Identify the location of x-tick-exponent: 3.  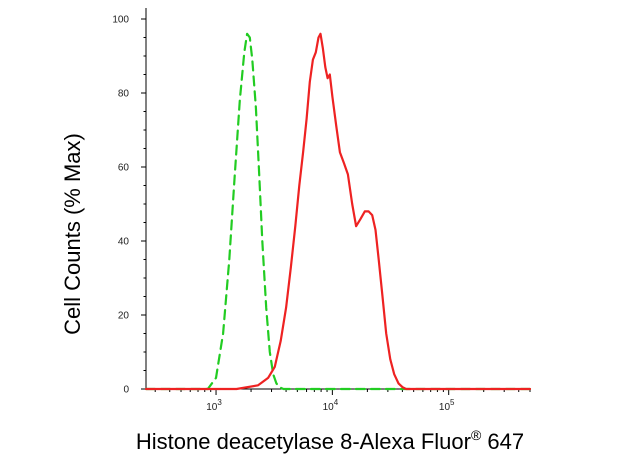
(219, 402).